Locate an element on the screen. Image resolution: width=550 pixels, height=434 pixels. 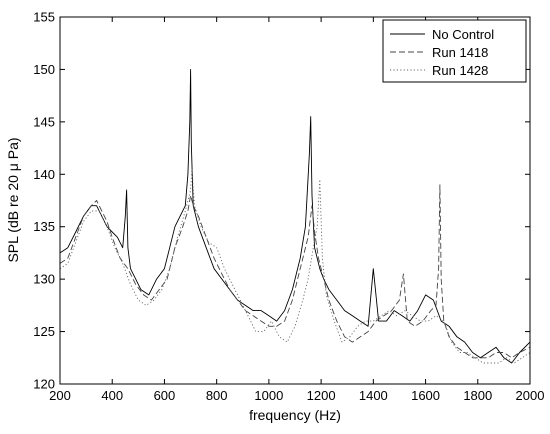
x-tick-label: 1400 is located at coordinates (373, 395).